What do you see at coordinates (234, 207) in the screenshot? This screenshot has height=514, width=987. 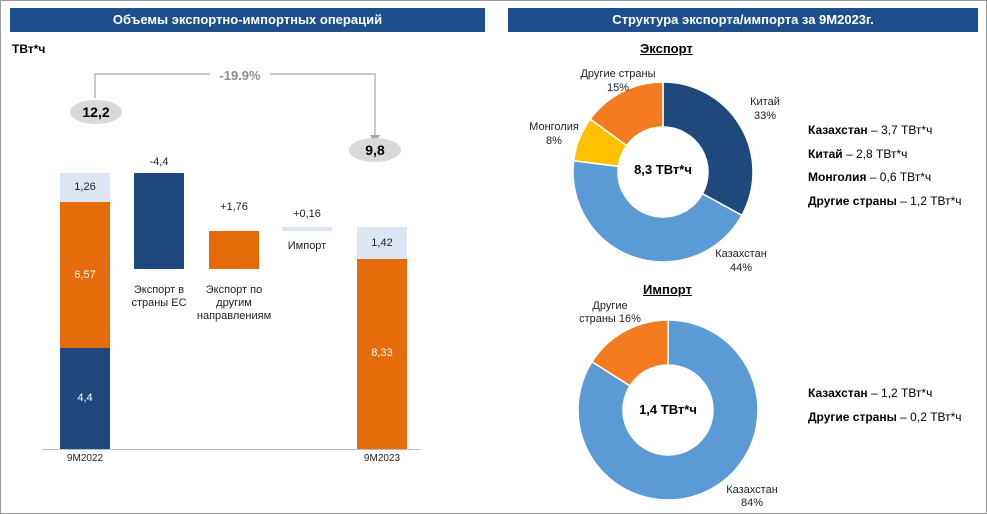 I see `bar-other-export-value: +1,76` at bounding box center [234, 207].